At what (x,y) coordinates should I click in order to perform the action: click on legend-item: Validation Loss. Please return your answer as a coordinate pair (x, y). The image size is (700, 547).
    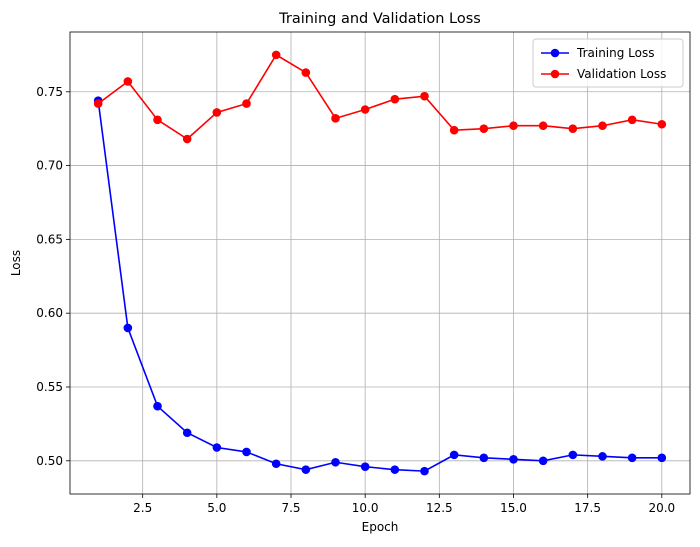
    Looking at the image, I should click on (603, 74).